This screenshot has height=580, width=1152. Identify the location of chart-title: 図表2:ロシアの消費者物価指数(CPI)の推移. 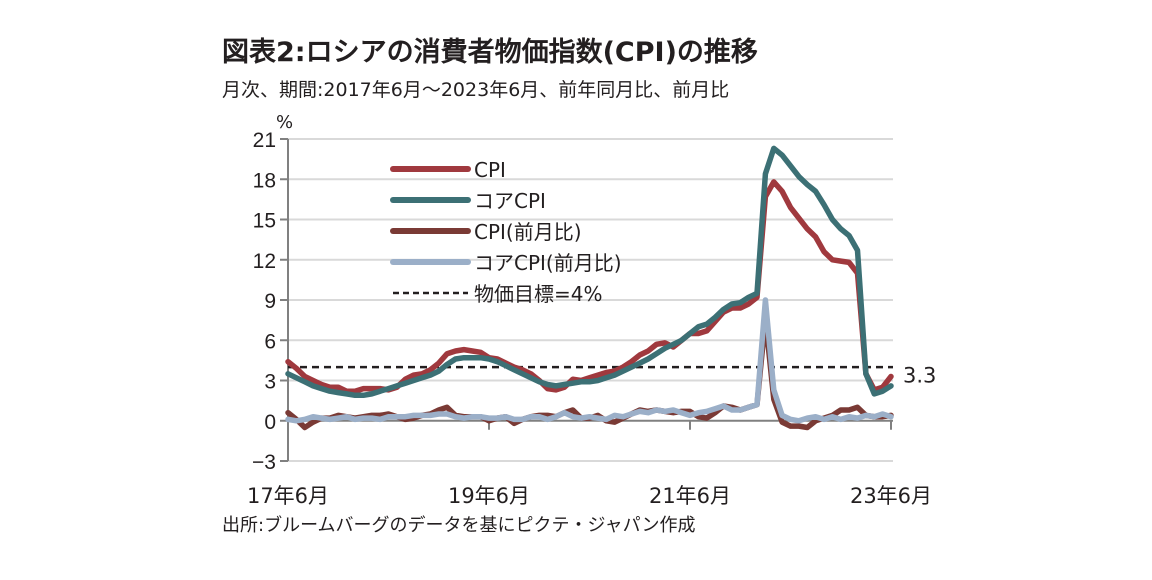
(490, 52).